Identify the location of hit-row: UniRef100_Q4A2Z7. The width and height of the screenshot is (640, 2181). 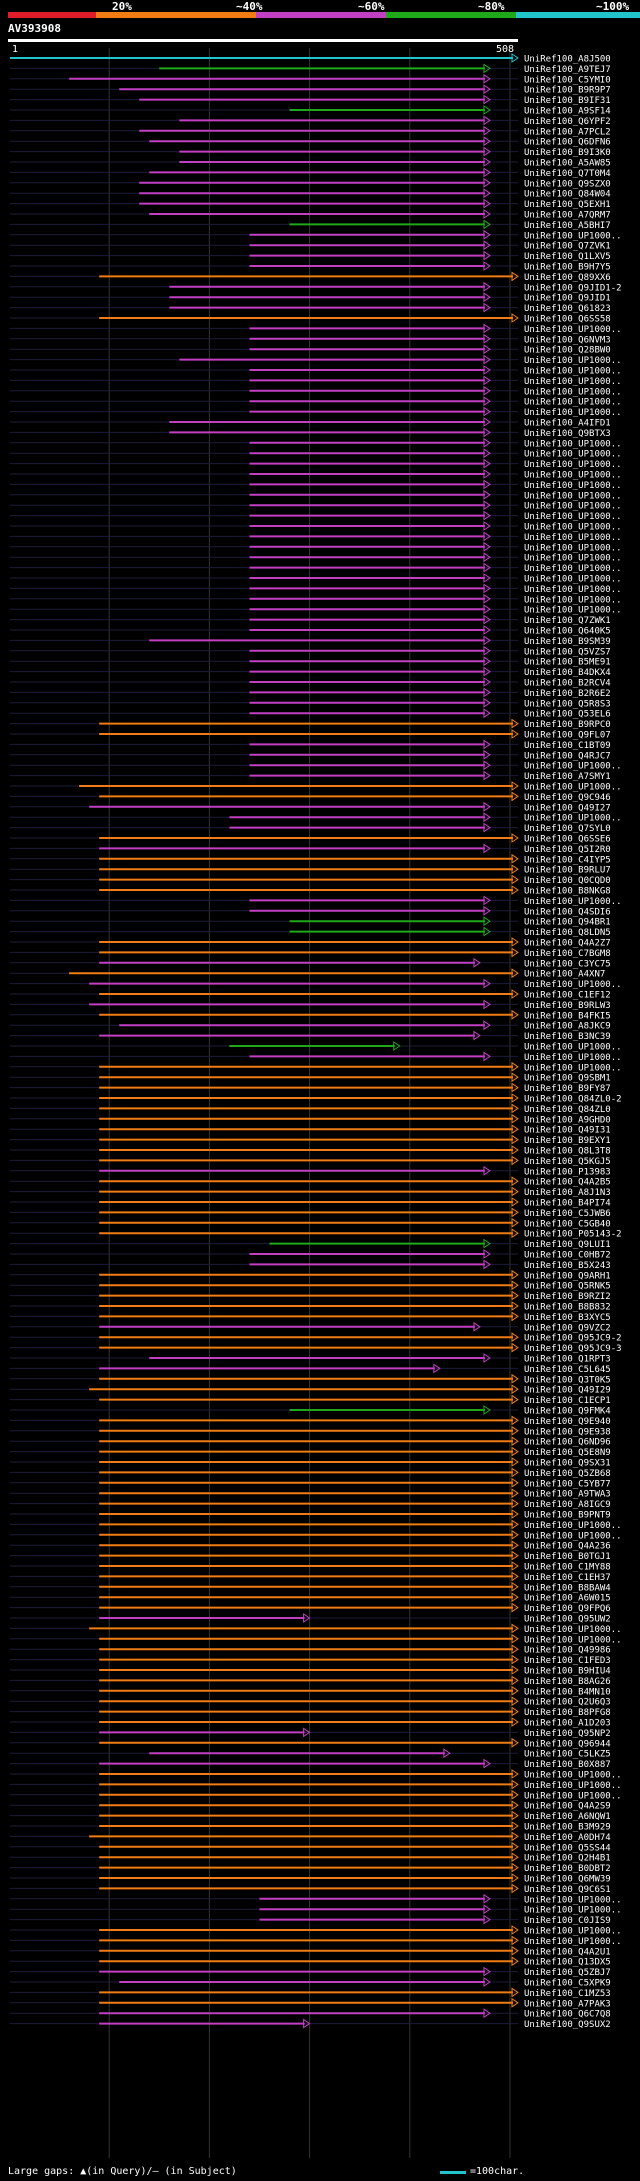
(310, 943).